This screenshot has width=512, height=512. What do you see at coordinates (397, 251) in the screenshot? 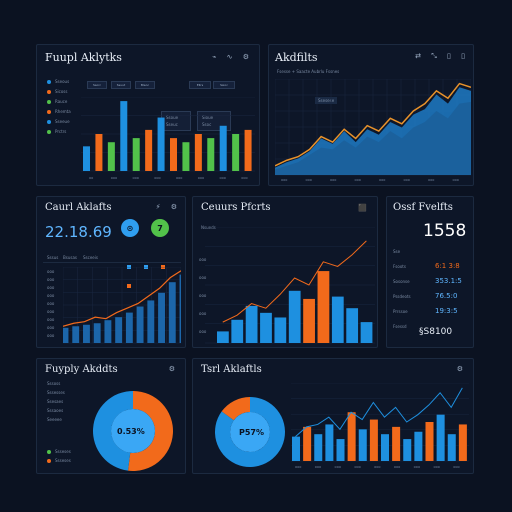
I see `stat-label: Sse` at bounding box center [397, 251].